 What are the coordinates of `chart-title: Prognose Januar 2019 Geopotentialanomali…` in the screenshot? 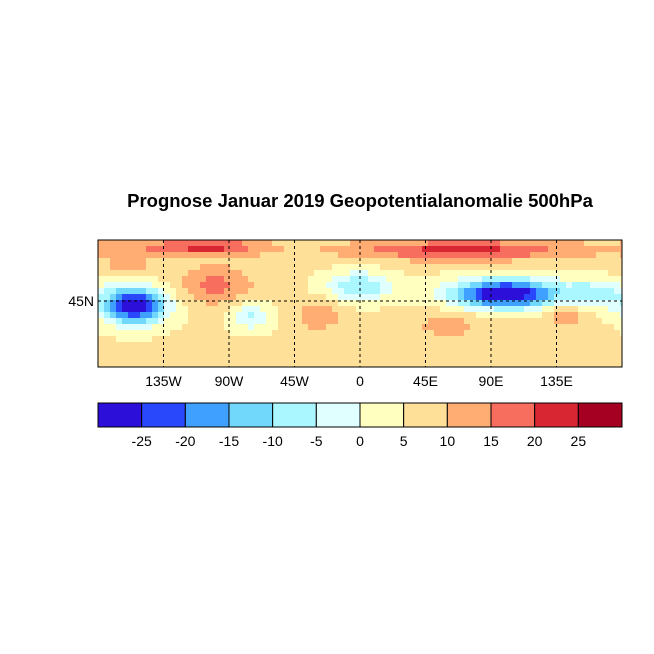 It's located at (360, 200).